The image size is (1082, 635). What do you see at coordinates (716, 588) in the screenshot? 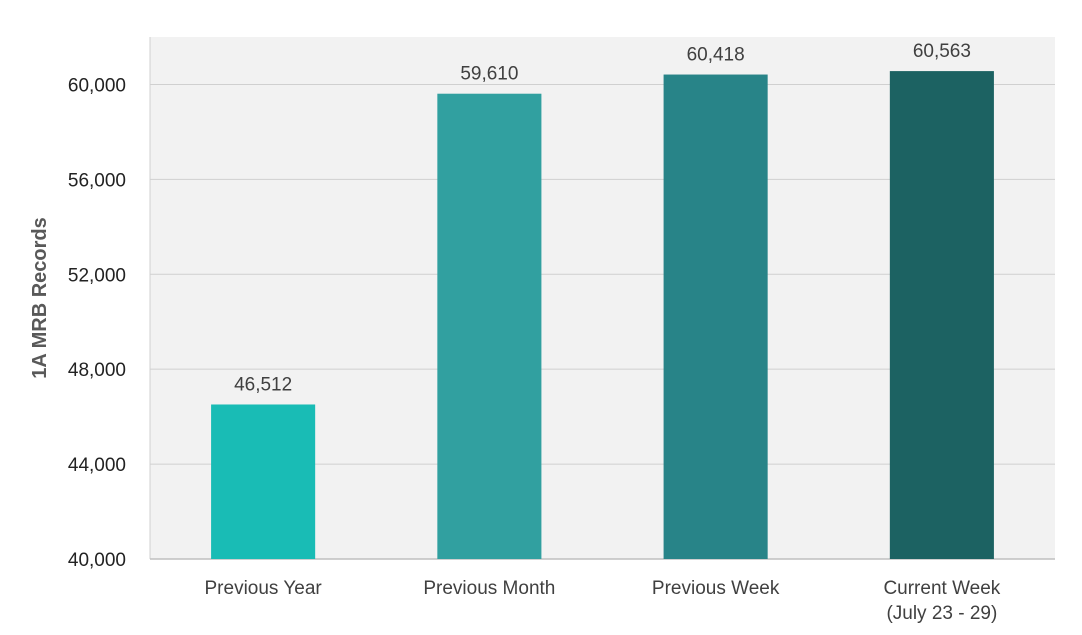
I see `x-category-label: Previous Week` at bounding box center [716, 588].